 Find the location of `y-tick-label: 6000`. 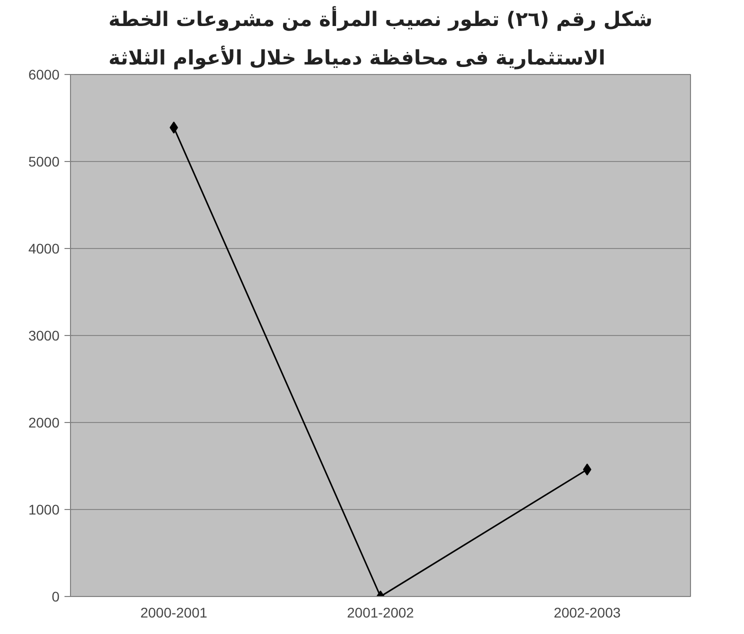

y-tick-label: 6000 is located at coordinates (44, 74).